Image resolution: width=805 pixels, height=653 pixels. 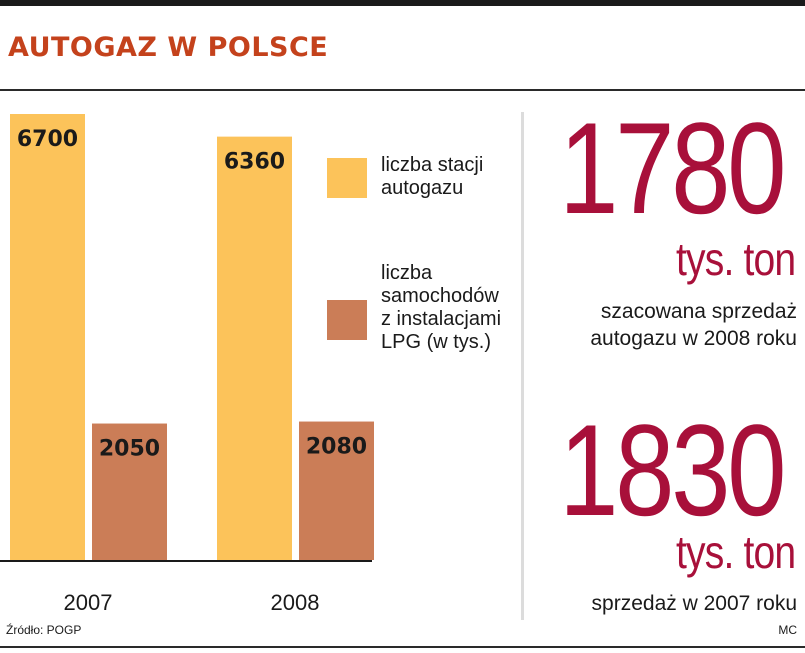 What do you see at coordinates (44, 630) in the screenshot?
I see `source-note: Źródło: POGP` at bounding box center [44, 630].